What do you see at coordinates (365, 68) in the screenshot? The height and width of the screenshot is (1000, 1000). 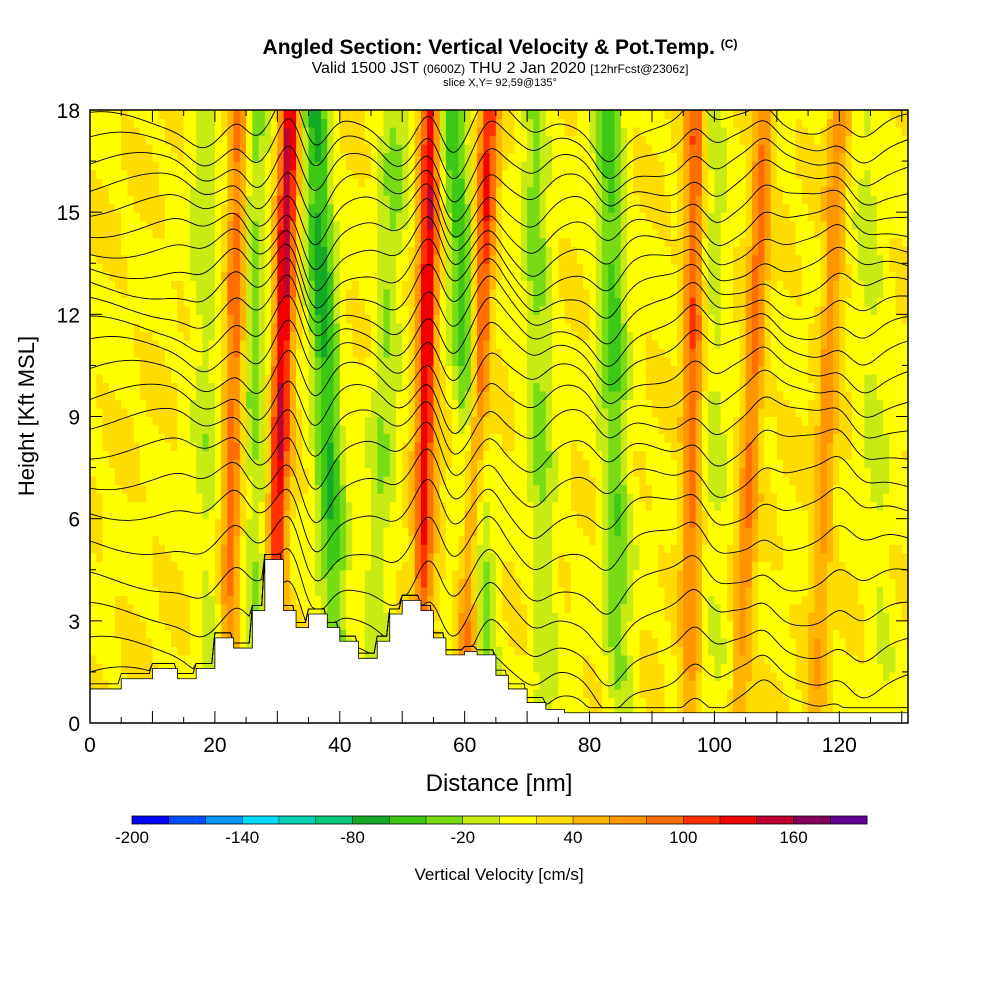 I see `valid-time-local: Valid 1500 JST` at bounding box center [365, 68].